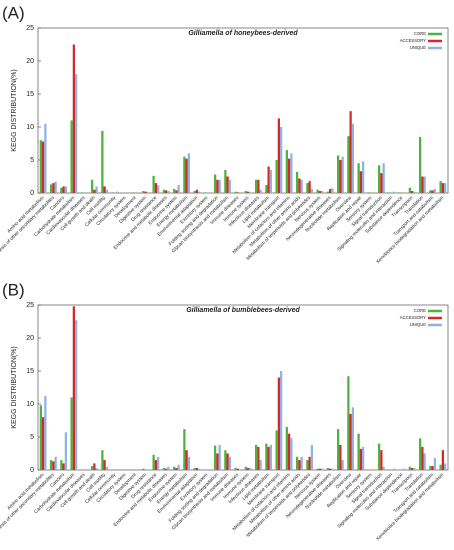 Image resolution: width=454 pixels, height=550 pixels. I want to click on legend-label: UNIQUE, so click(418, 47).